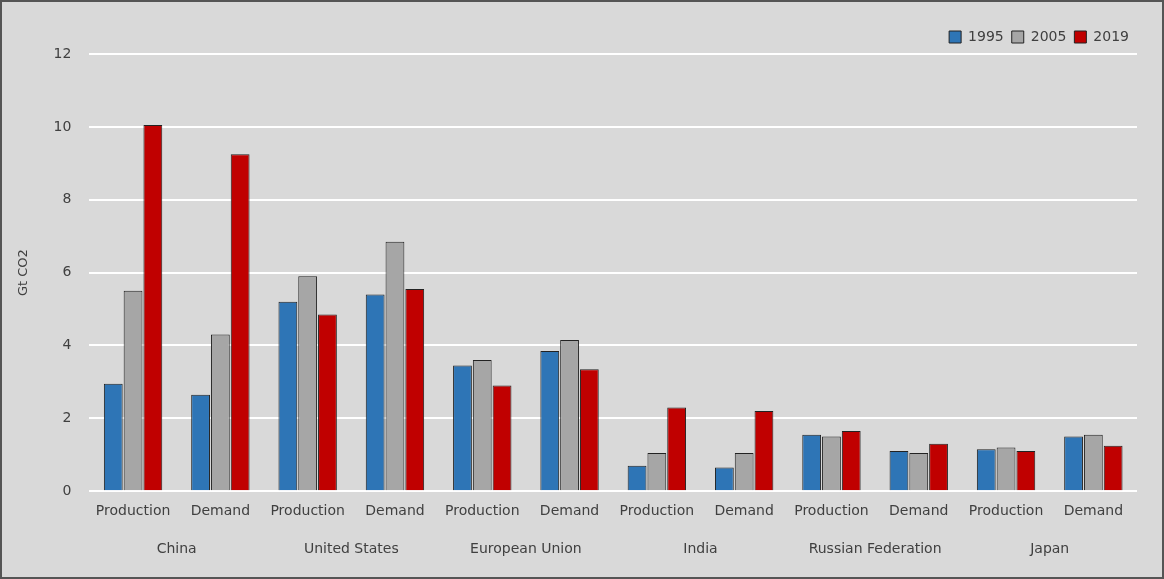  What do you see at coordinates (526, 547) in the screenshot?
I see `text: European Union` at bounding box center [526, 547].